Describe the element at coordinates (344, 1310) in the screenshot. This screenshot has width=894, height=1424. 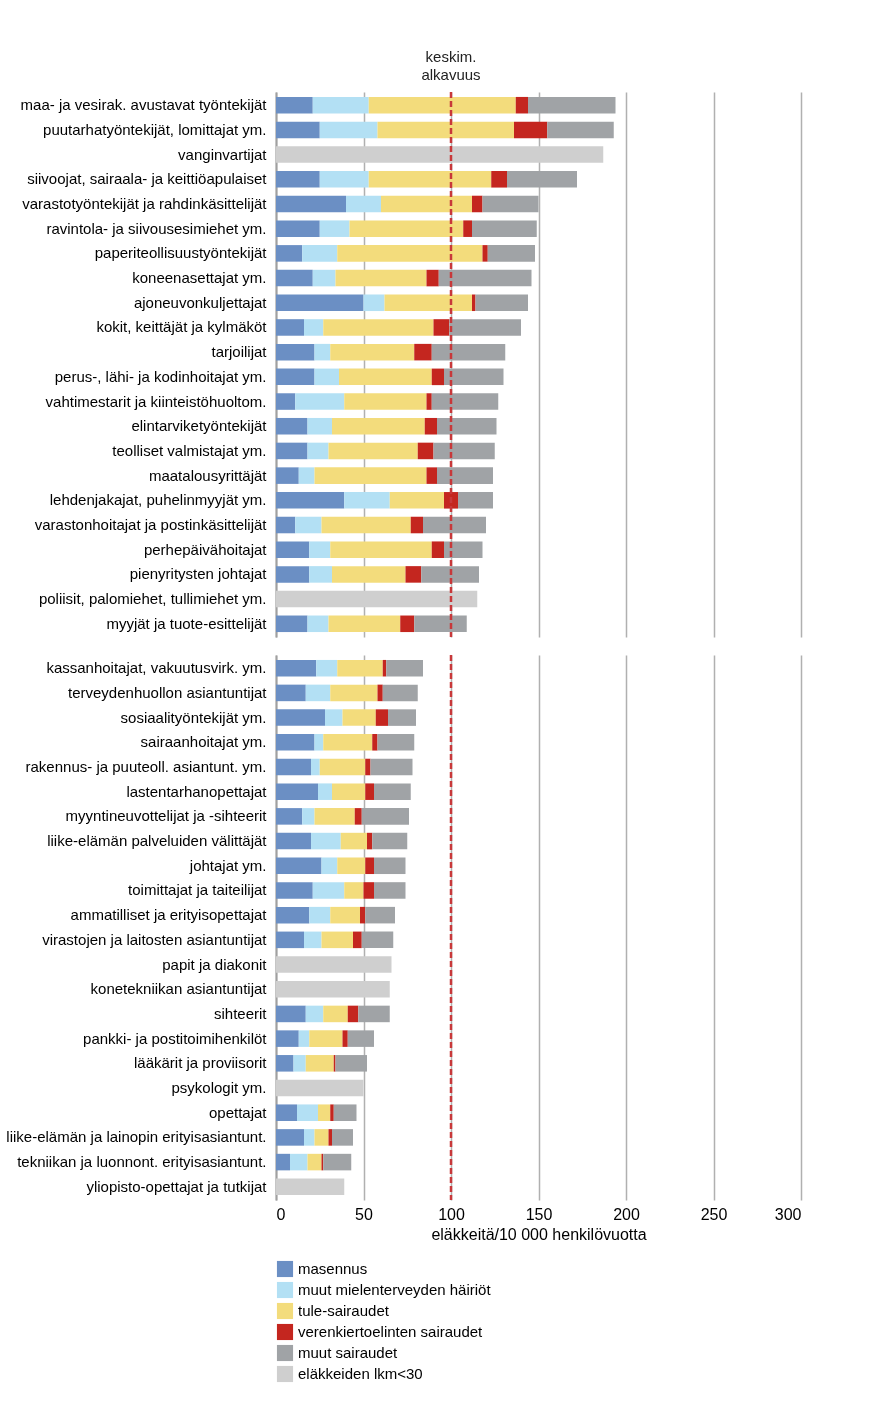
I see `legend-label: tule-sairaudet` at that location.